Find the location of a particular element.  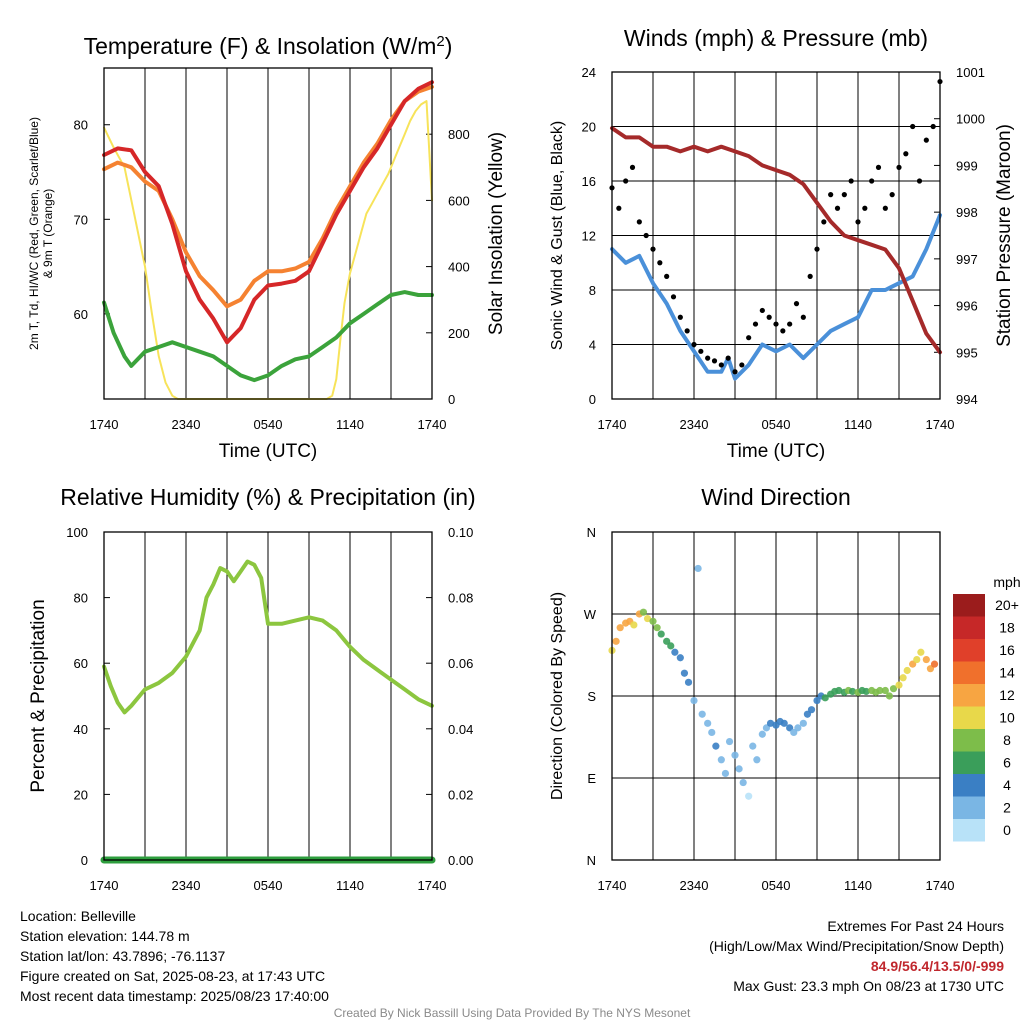

y-tick-label-right: 800 is located at coordinates (459, 134).